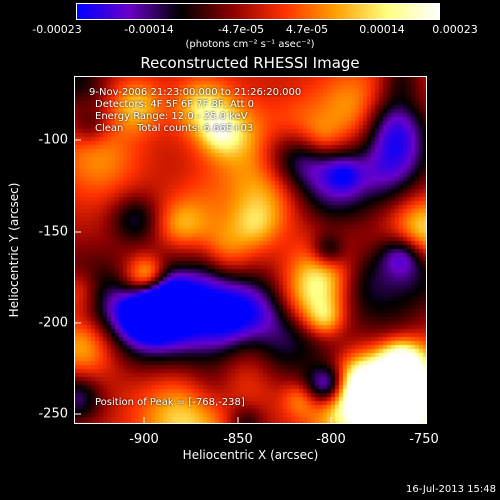  What do you see at coordinates (250, 455) in the screenshot?
I see `x-axis-label: Heliocentric X (arcsec)` at bounding box center [250, 455].